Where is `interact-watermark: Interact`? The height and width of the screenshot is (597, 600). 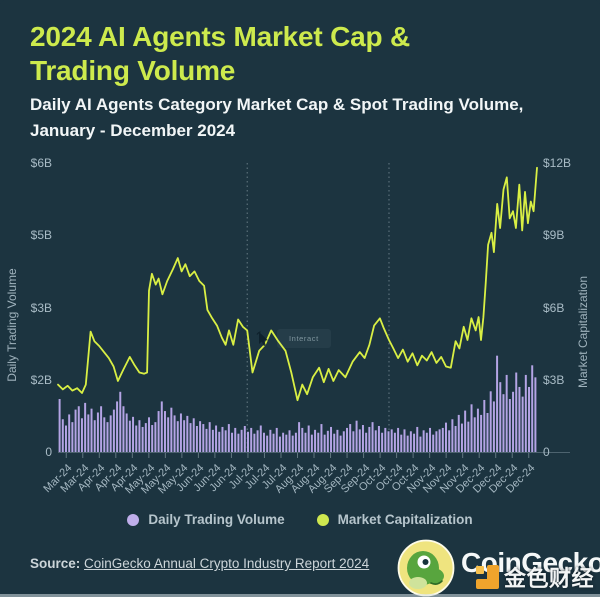
interact-watermark: Interact is located at coordinates (293, 338).